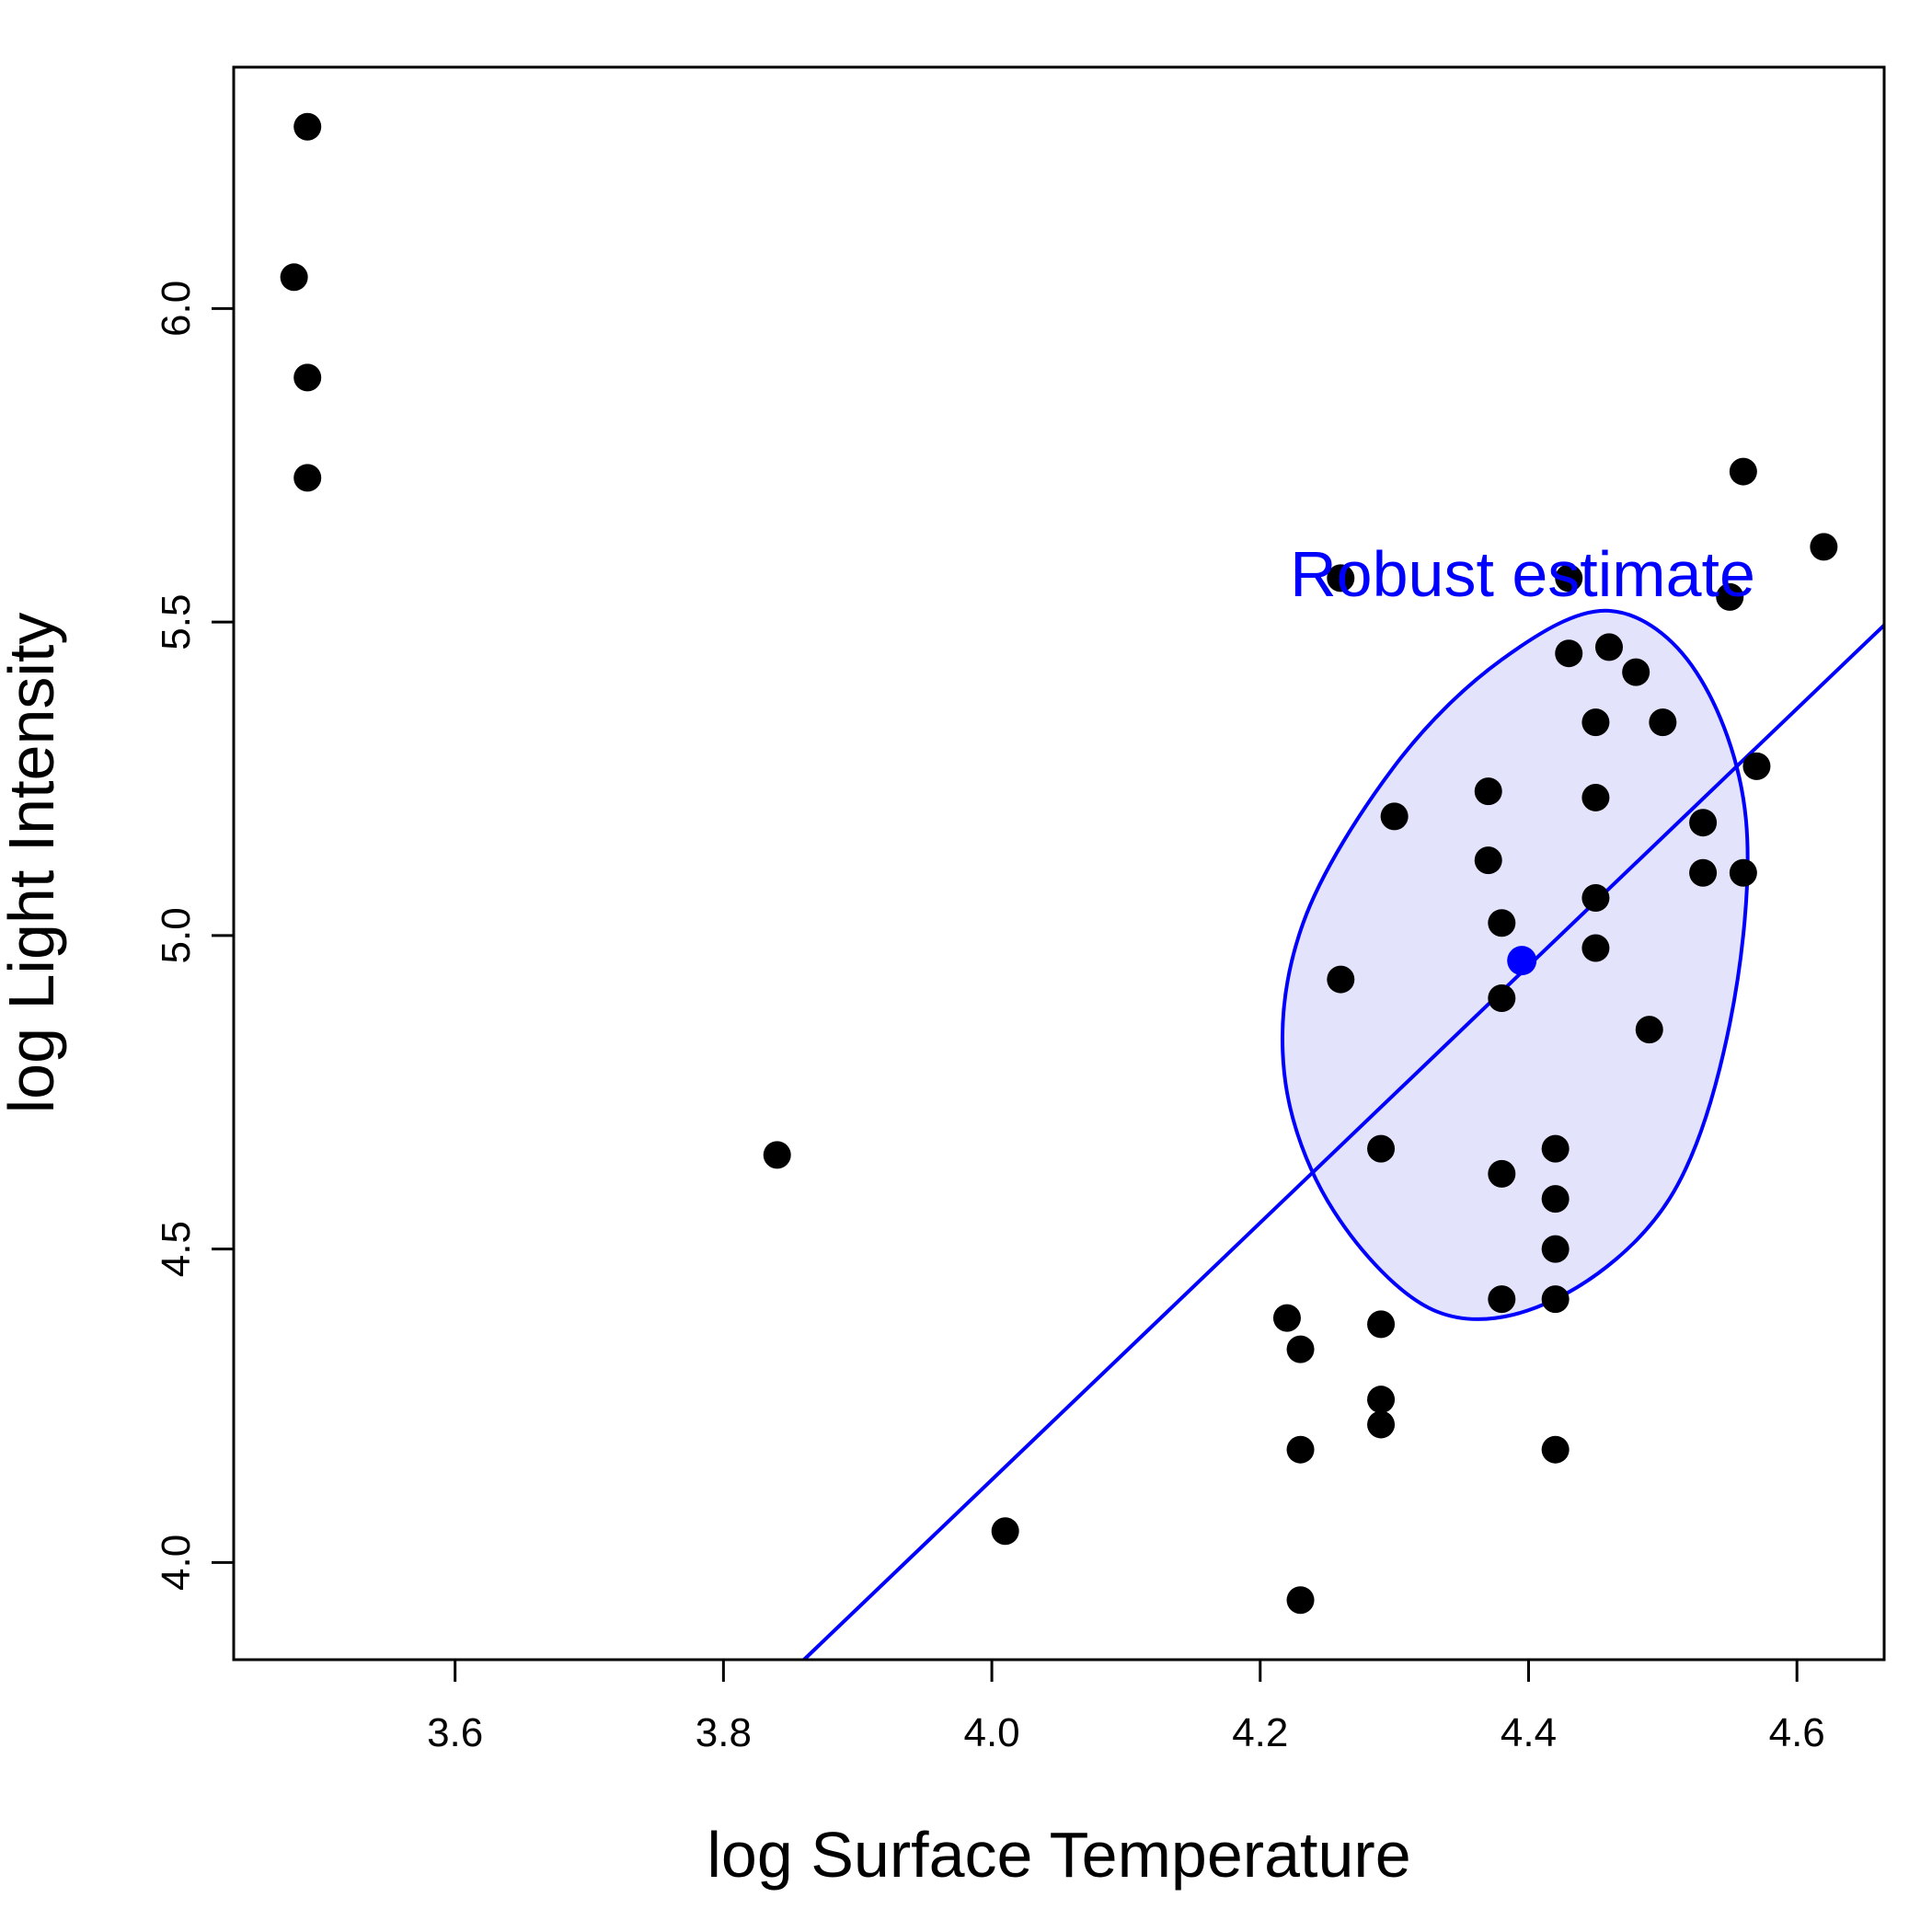 The height and width of the screenshot is (1932, 1932). What do you see at coordinates (176, 1249) in the screenshot?
I see `y-tick-label: 4.5` at bounding box center [176, 1249].